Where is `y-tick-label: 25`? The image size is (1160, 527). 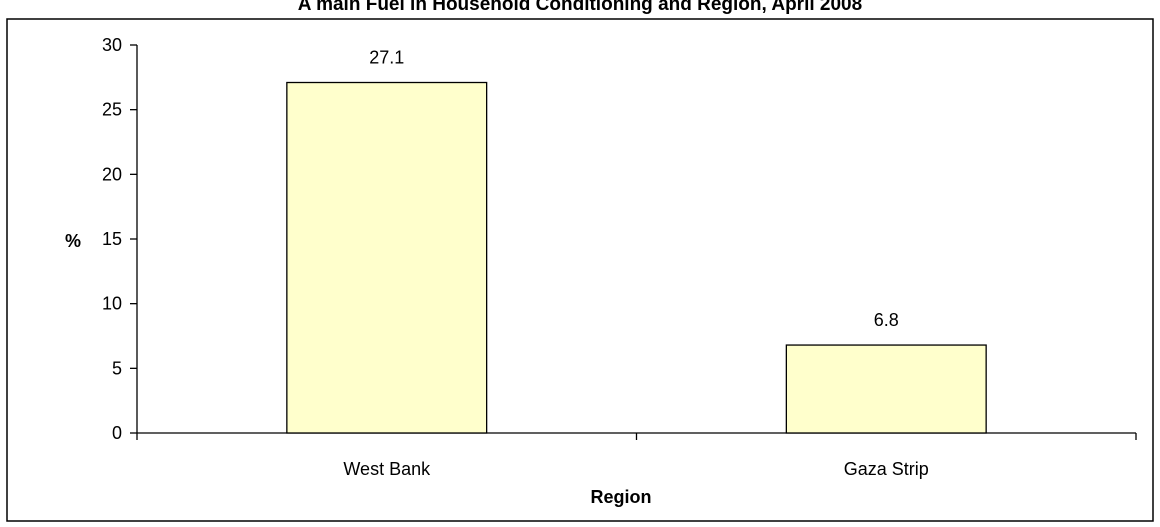 y-tick-label: 25 is located at coordinates (112, 110).